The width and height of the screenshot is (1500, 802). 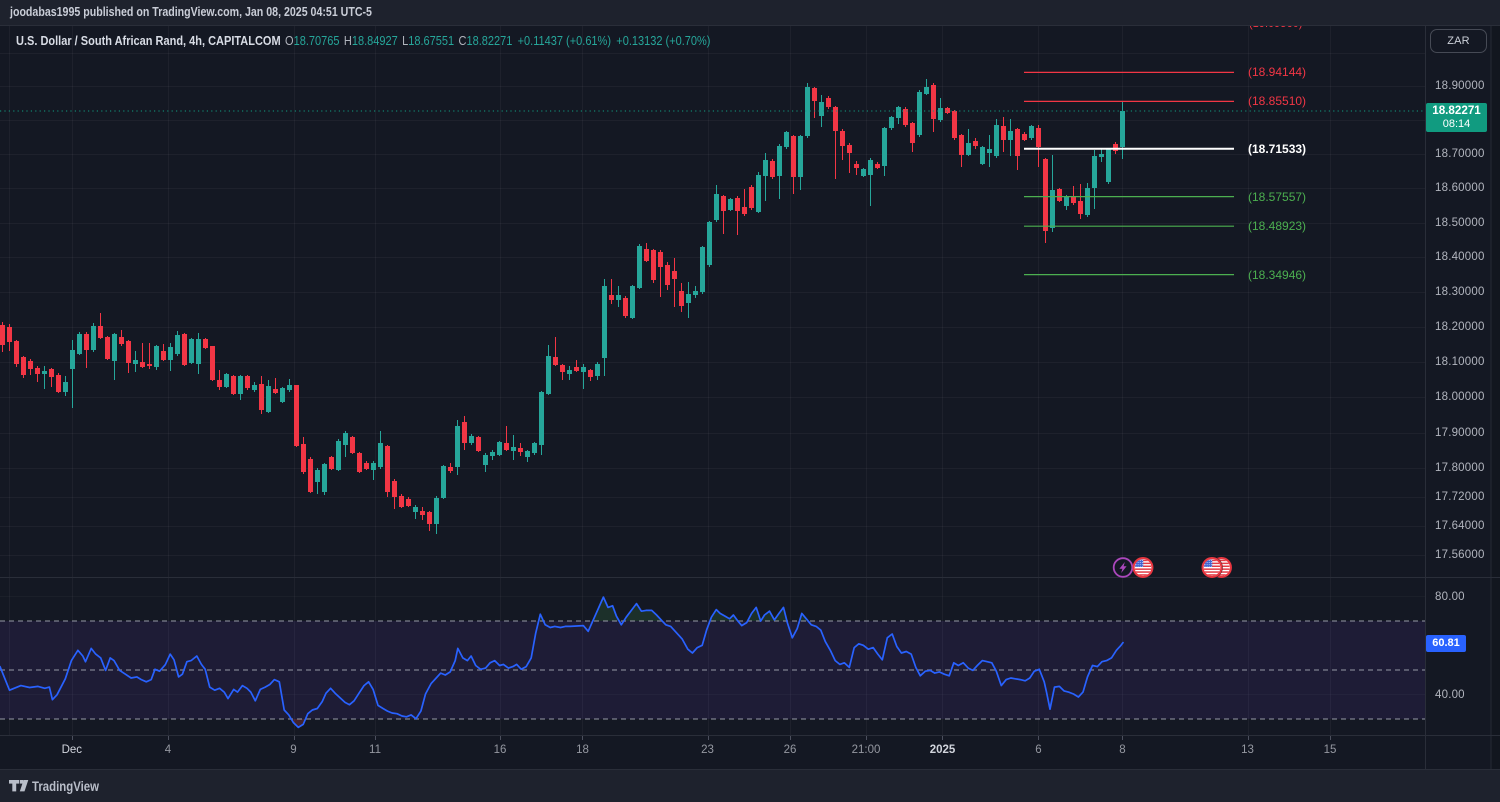 What do you see at coordinates (65, 786) in the screenshot?
I see `svg-text: TradingView` at bounding box center [65, 786].